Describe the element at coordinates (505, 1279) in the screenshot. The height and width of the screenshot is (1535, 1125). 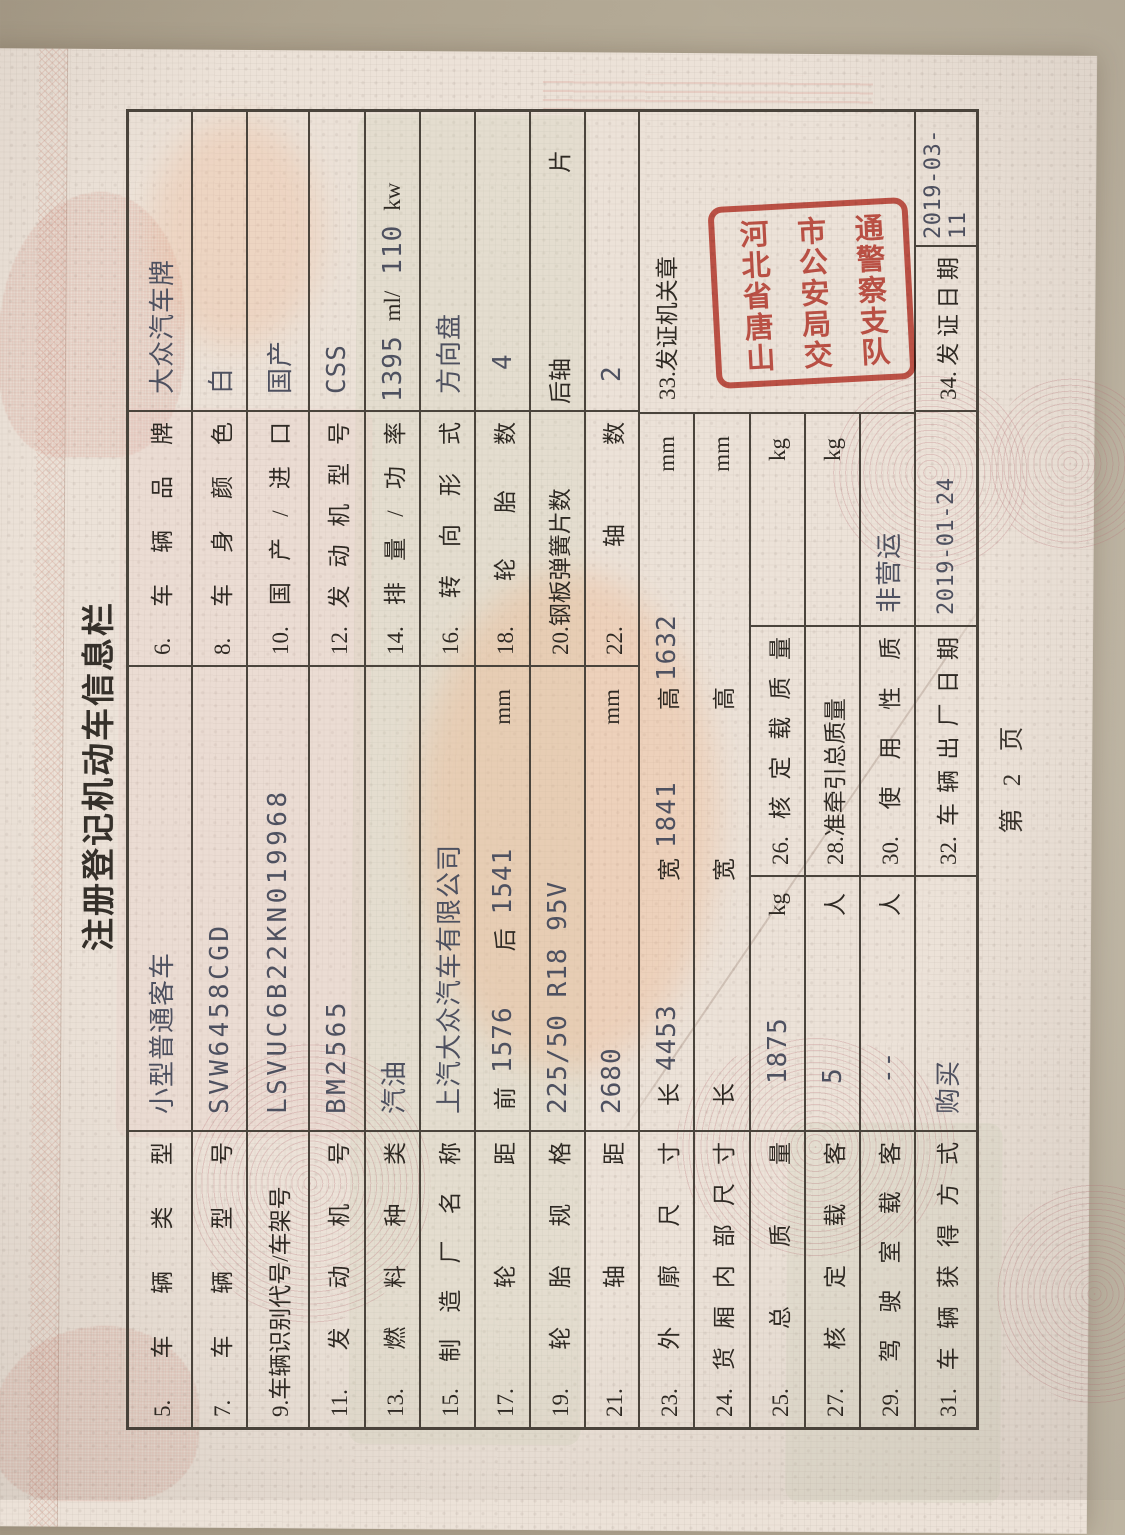
I see `label-wheel-track: 17.轮距` at that location.